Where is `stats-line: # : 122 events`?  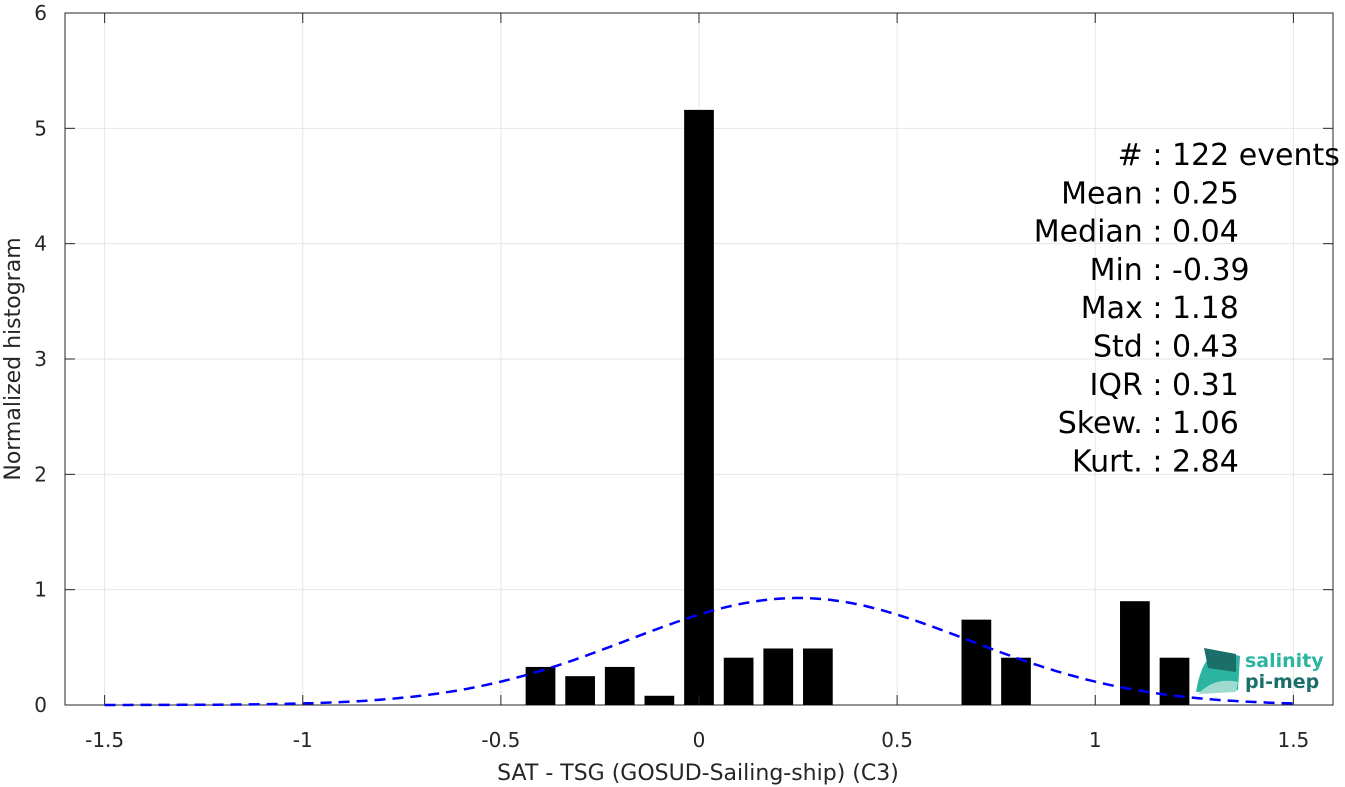 stats-line: # : 122 events is located at coordinates (1229, 155).